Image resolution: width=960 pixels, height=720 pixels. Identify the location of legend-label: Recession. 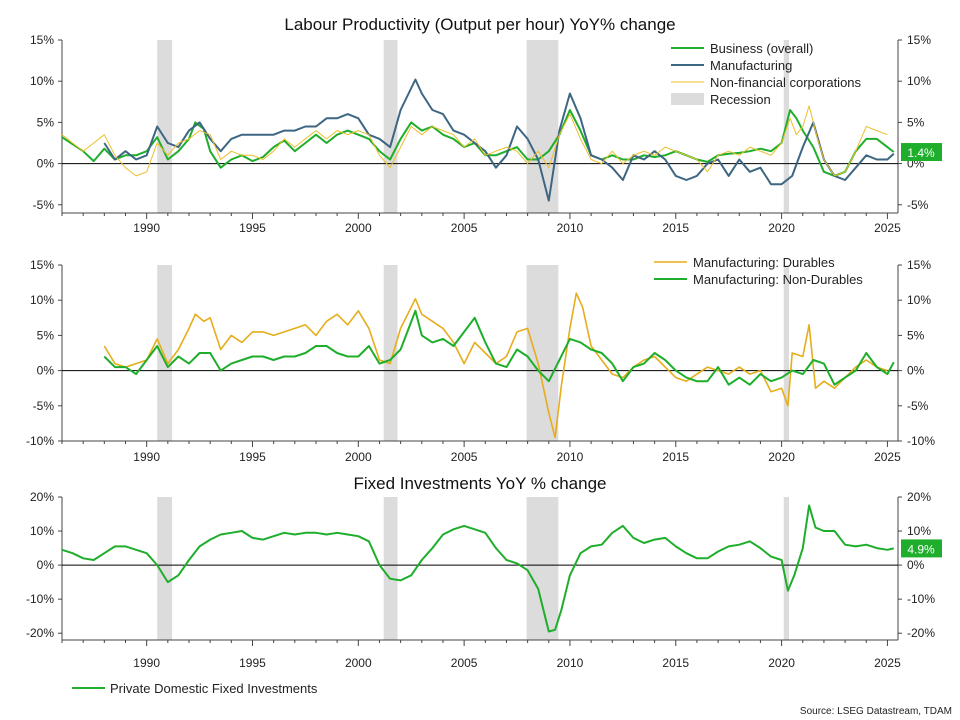
(740, 99).